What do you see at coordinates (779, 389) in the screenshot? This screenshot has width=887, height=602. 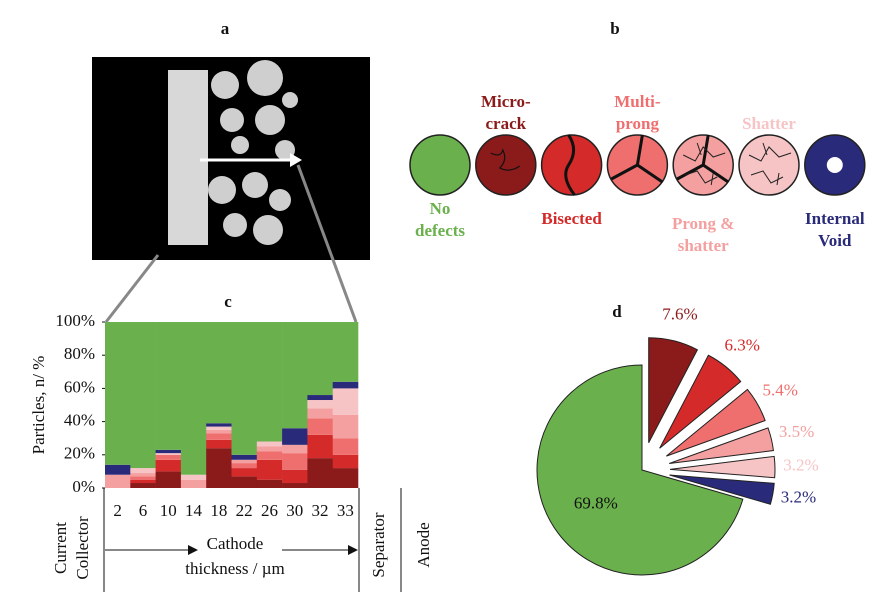 I see `pie-label: 5.4%` at bounding box center [779, 389].